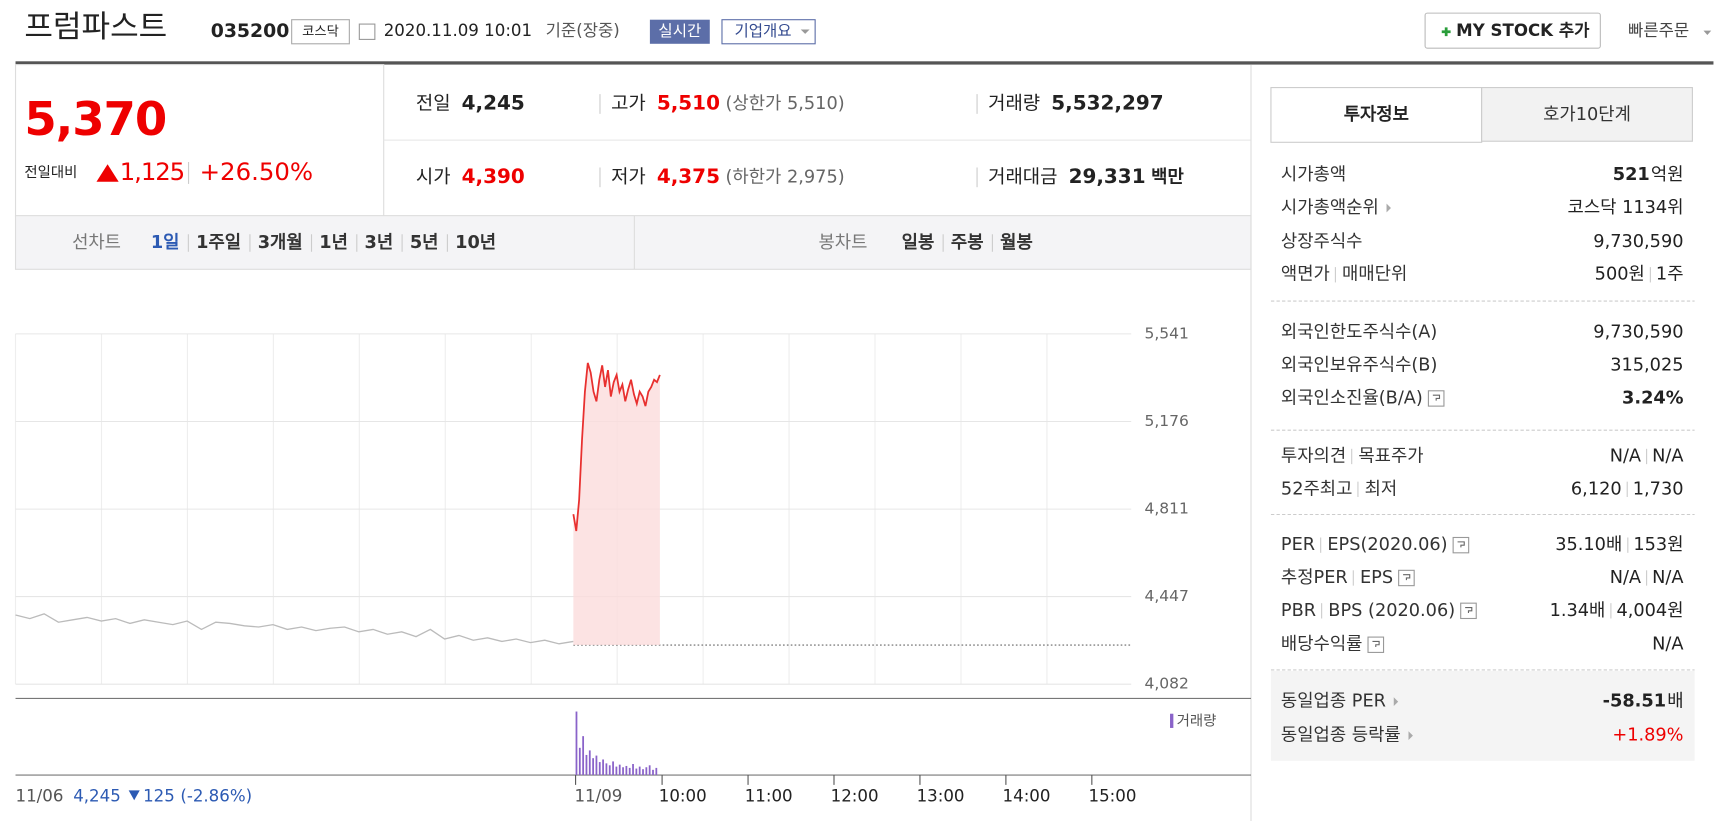 The image size is (1719, 821). Describe the element at coordinates (165, 243) in the screenshot. I see `period-tab: 1일` at that location.